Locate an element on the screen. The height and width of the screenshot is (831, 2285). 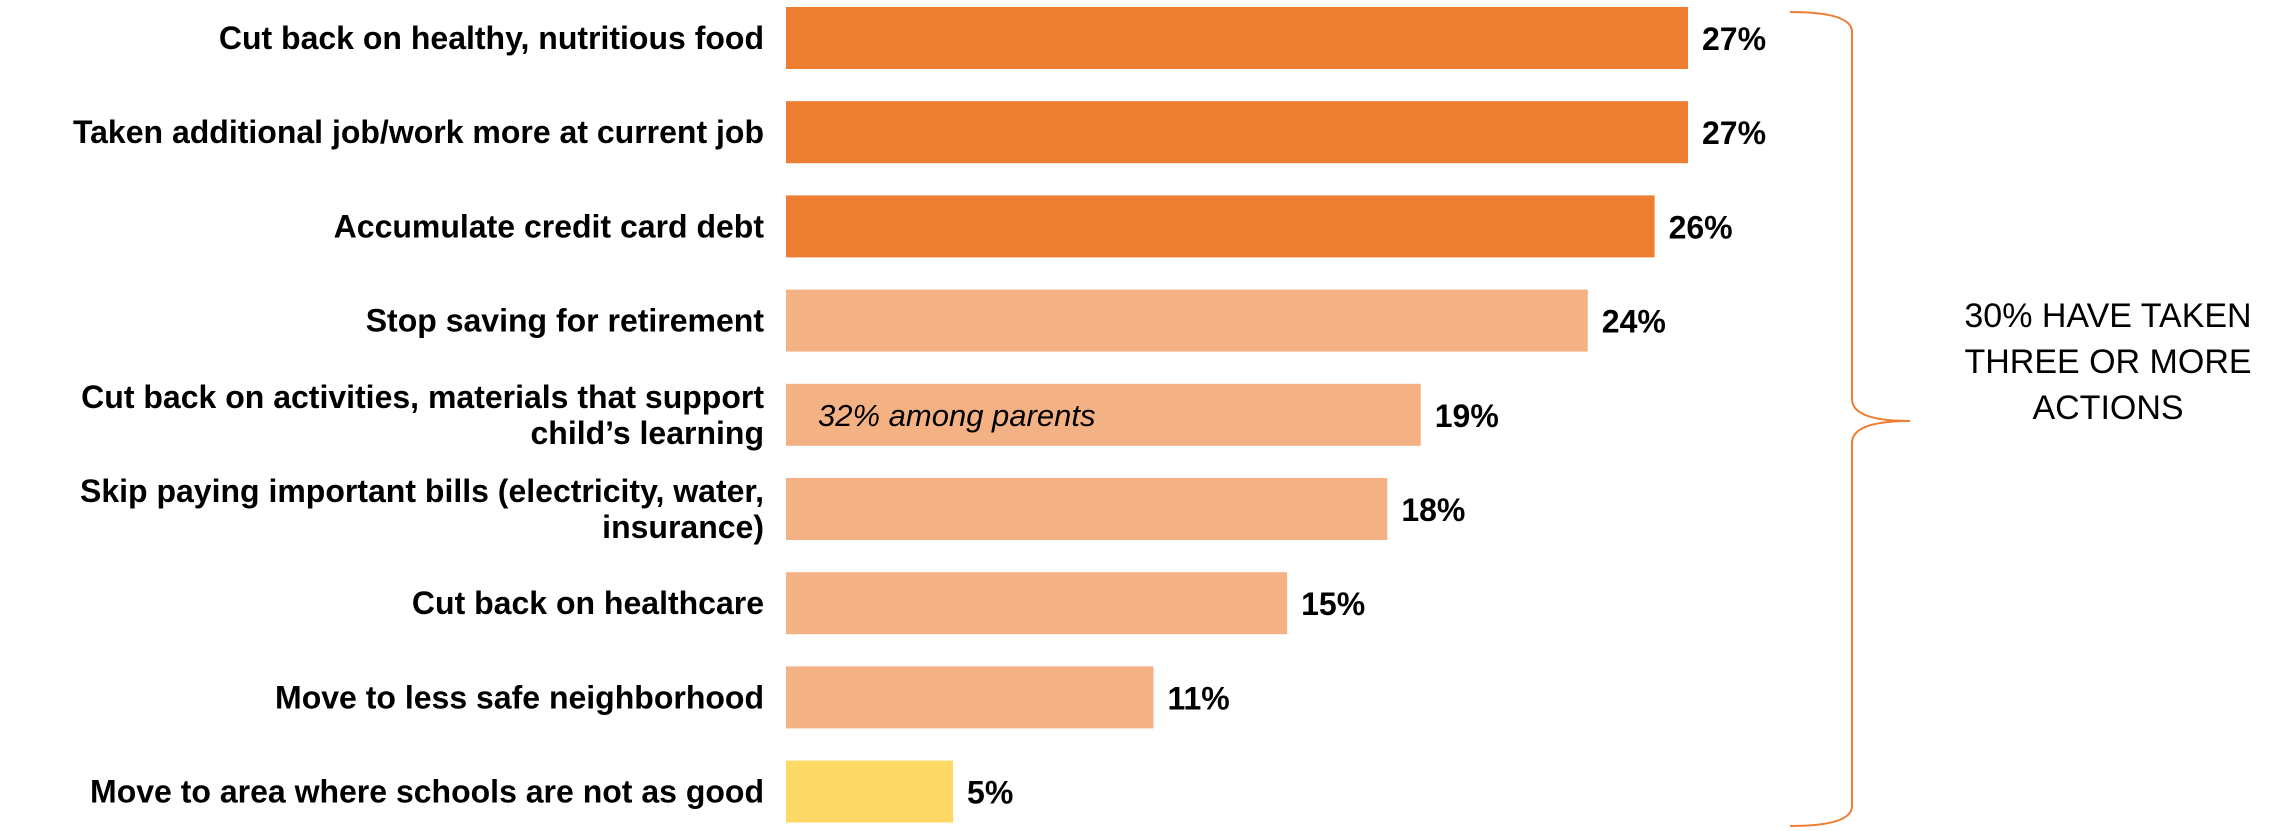
curly-bracket is located at coordinates (1850, 419).